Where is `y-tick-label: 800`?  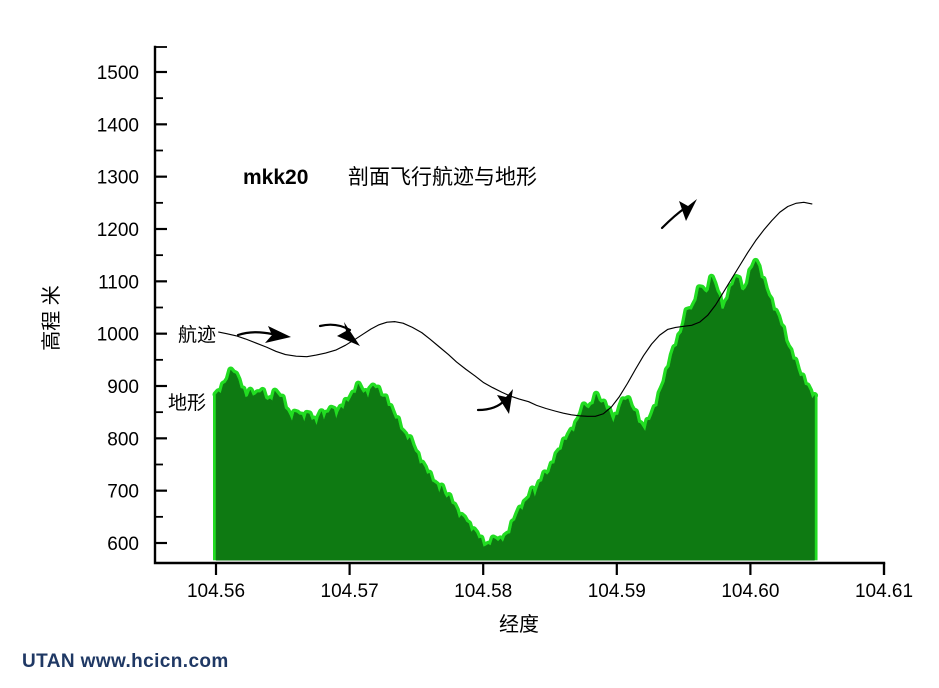 y-tick-label: 800 is located at coordinates (123, 439).